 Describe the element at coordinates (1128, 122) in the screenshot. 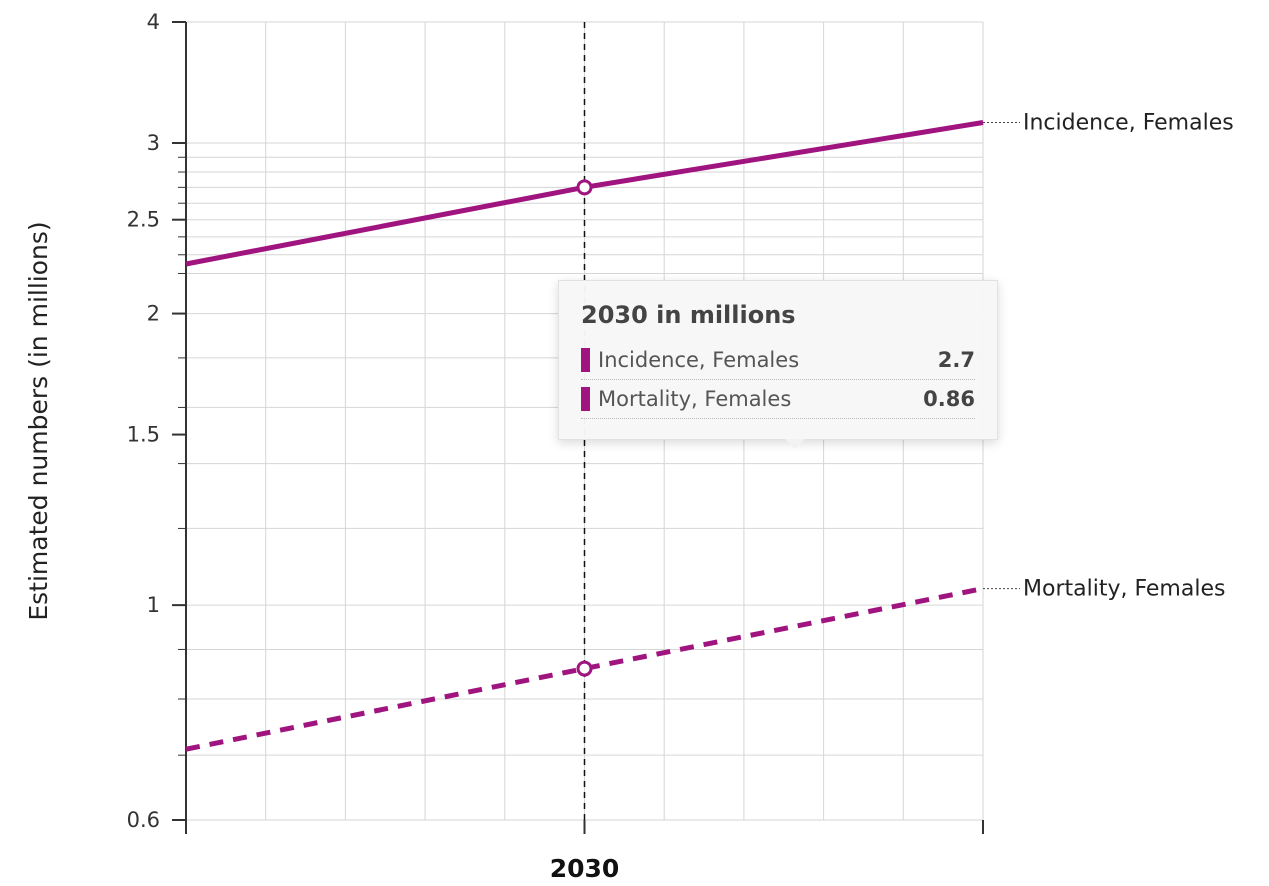

I see `series-end-label: Incidence, Females` at that location.